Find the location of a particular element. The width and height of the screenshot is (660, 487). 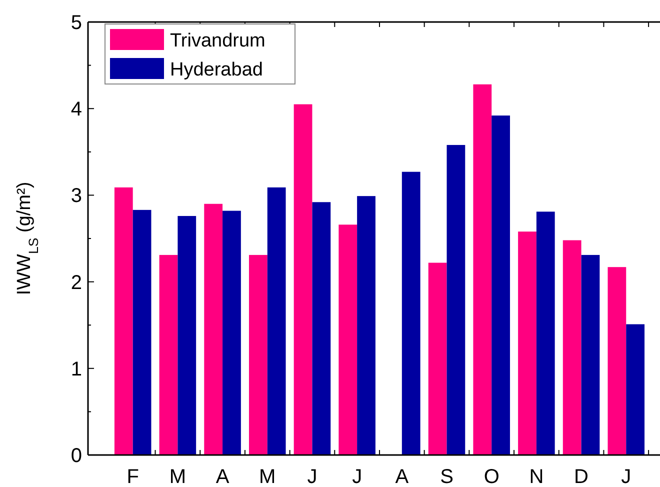

x-tick-label: D is located at coordinates (581, 476).